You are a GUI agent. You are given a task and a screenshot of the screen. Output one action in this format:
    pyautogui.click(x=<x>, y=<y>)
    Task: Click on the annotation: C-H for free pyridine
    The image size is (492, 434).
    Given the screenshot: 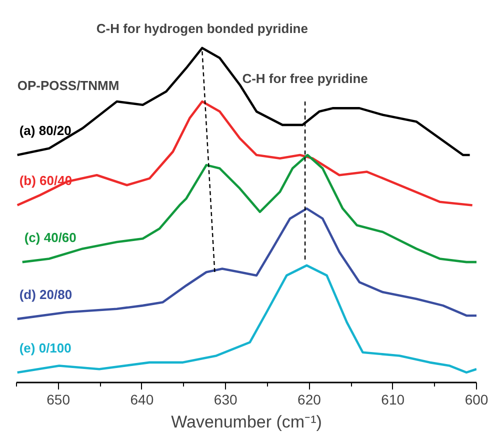 What is the action you would take?
    pyautogui.click(x=305, y=78)
    